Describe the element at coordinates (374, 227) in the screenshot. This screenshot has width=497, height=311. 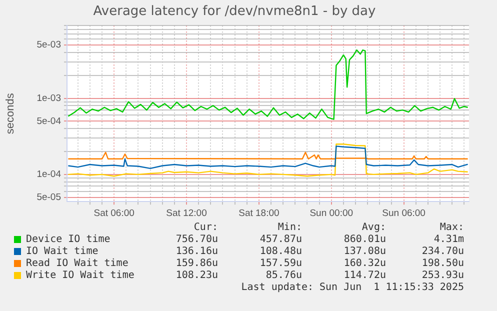
I see `text: Avg:` at that location.